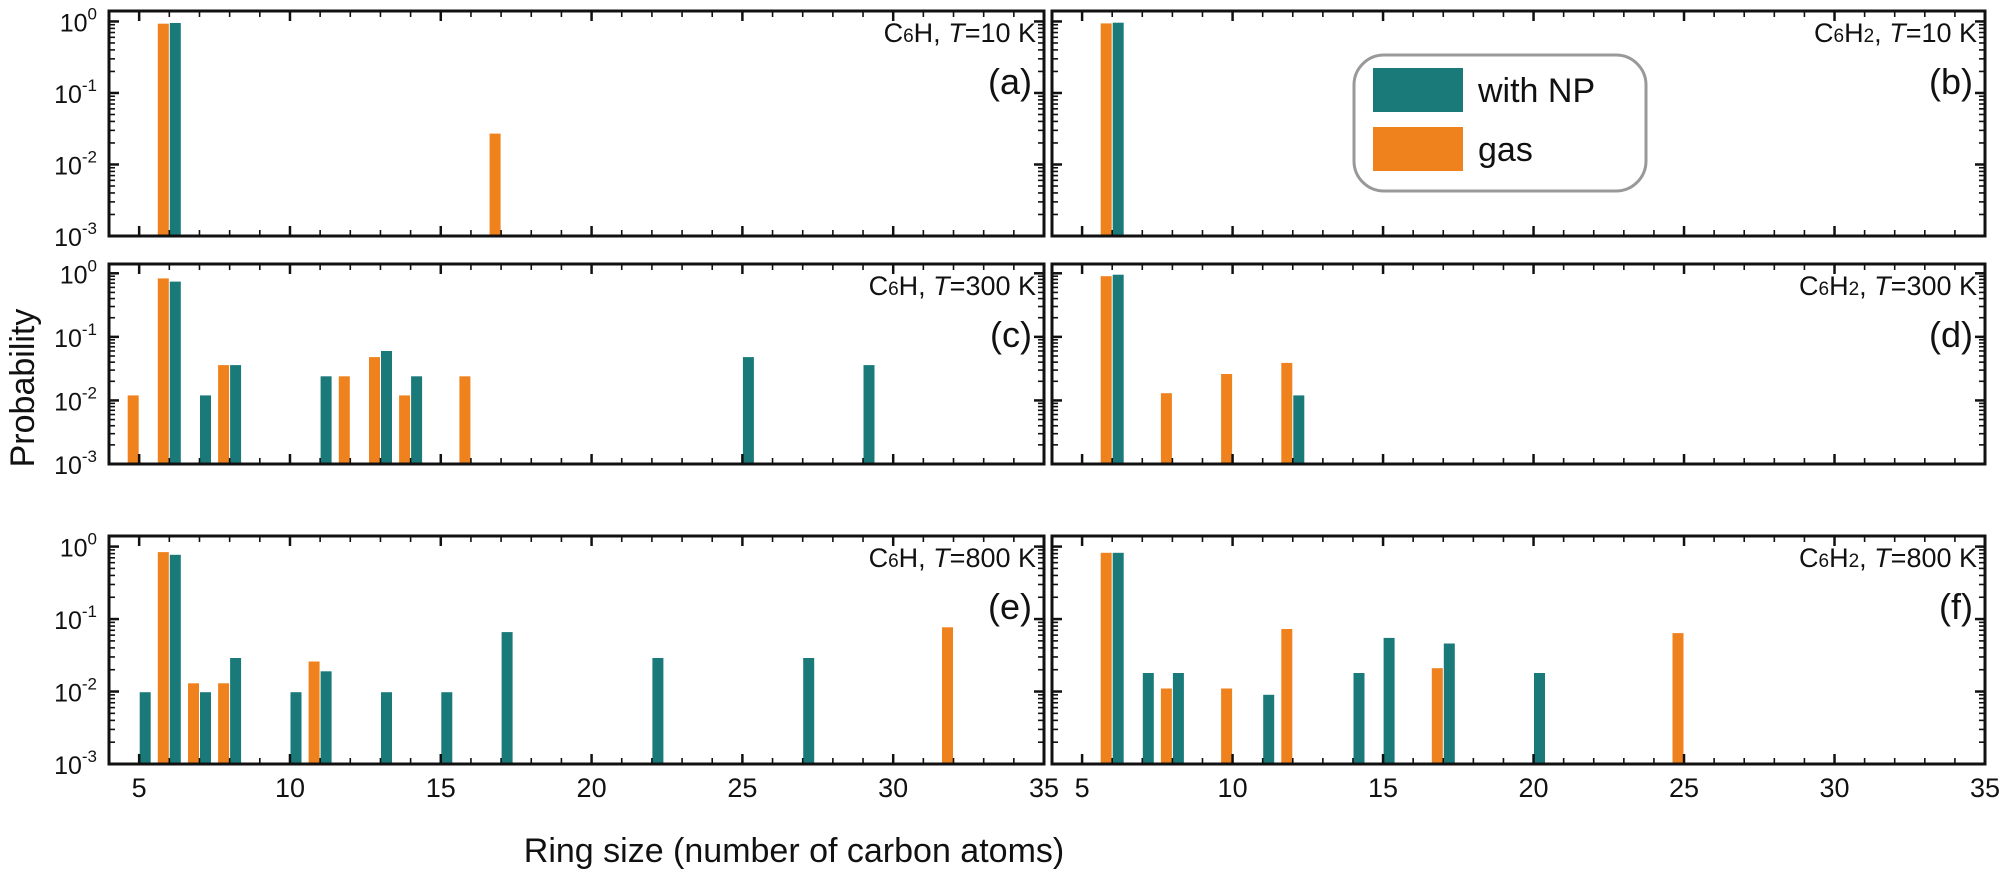 The height and width of the screenshot is (878, 2000). Describe the element at coordinates (960, 33) in the screenshot. I see `panel-title-a: C6H, T=10 K` at that location.